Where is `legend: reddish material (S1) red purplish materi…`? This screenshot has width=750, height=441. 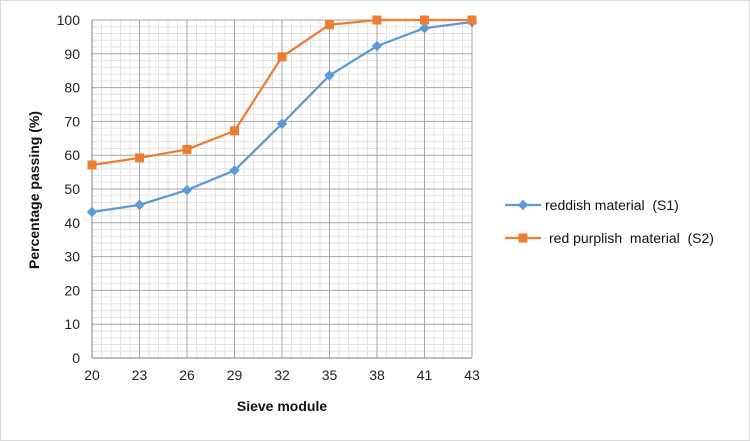
legend: reddish material (S1) red purplish materi… is located at coordinates (609, 221).